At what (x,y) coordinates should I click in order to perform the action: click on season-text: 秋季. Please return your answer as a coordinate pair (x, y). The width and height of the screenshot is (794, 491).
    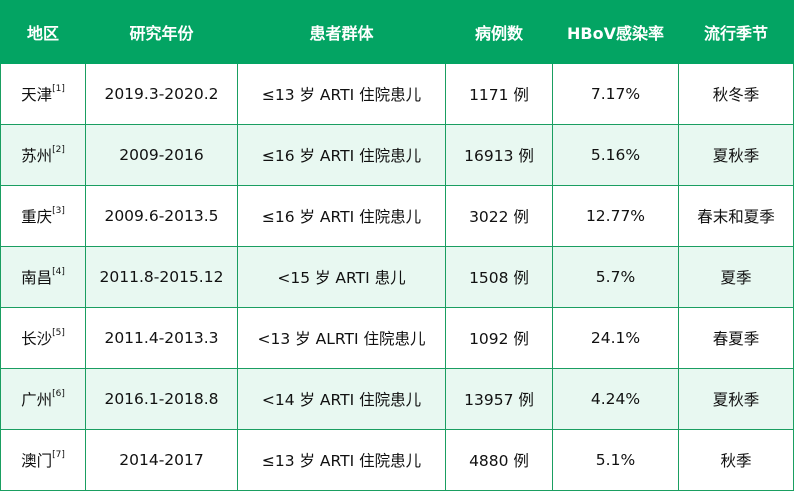
    Looking at the image, I should click on (736, 461).